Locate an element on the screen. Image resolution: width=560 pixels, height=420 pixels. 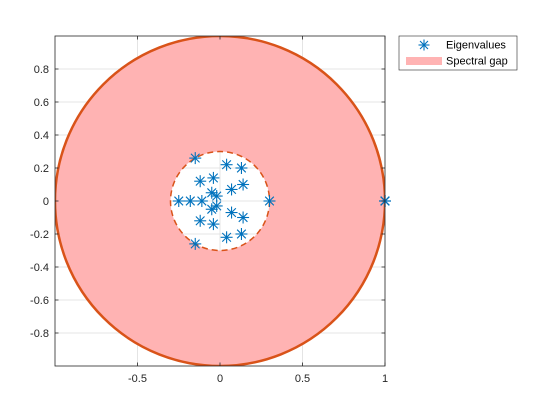
y-tick-label: -0.8 is located at coordinates (39, 334).